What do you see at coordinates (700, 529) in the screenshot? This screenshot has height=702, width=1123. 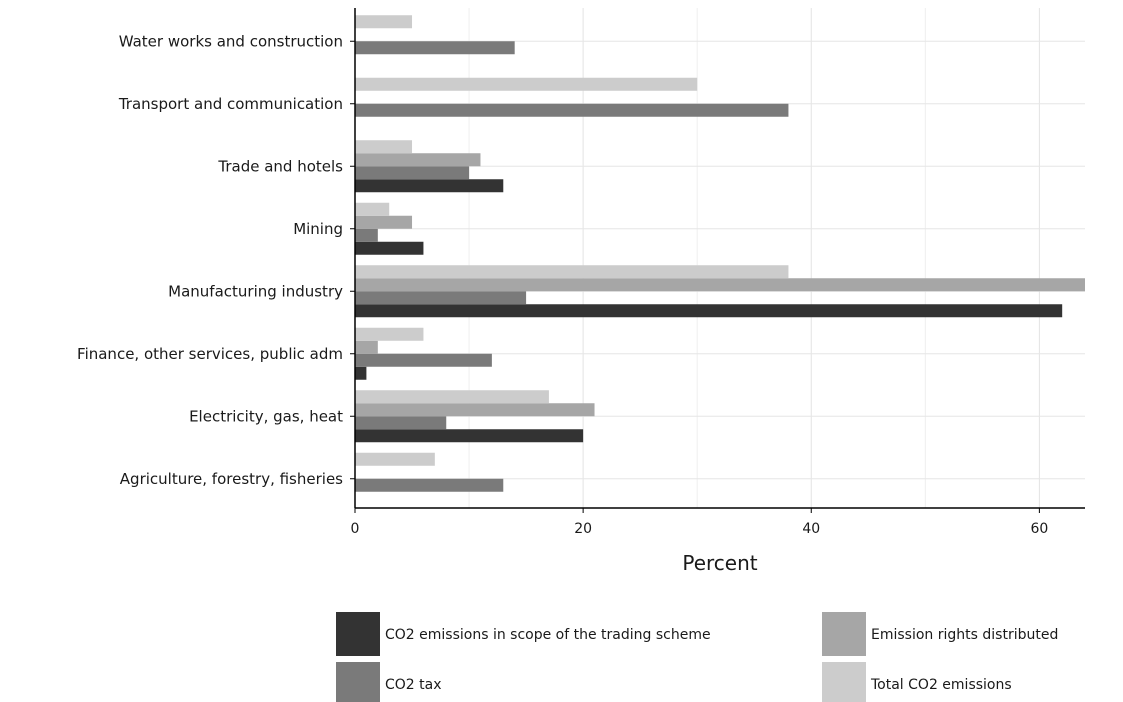 I see `x-tick-labels: 0 20 40 60` at bounding box center [700, 529].